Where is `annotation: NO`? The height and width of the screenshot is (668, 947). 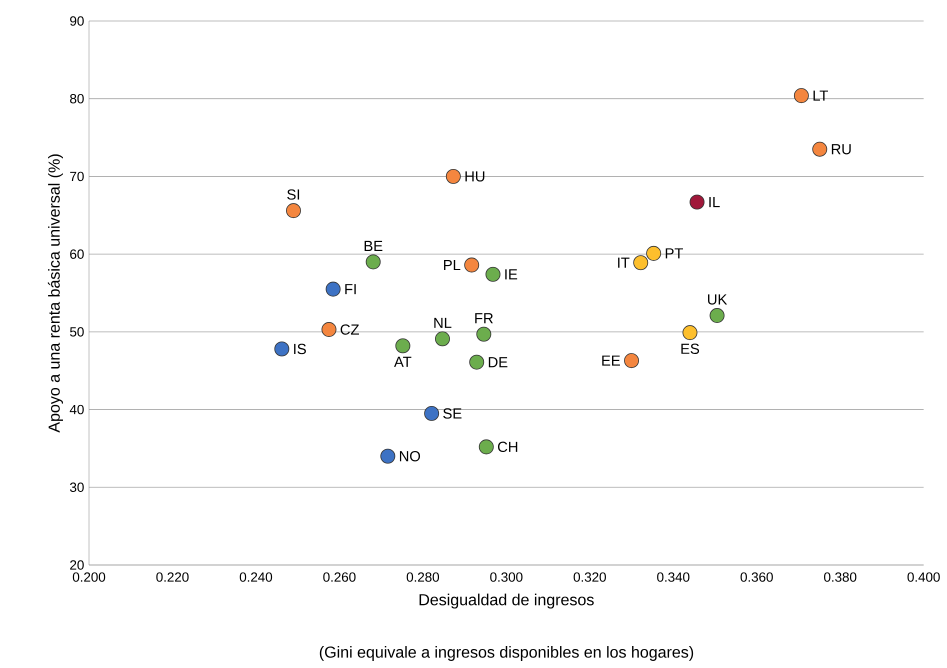
annotation: NO is located at coordinates (410, 456).